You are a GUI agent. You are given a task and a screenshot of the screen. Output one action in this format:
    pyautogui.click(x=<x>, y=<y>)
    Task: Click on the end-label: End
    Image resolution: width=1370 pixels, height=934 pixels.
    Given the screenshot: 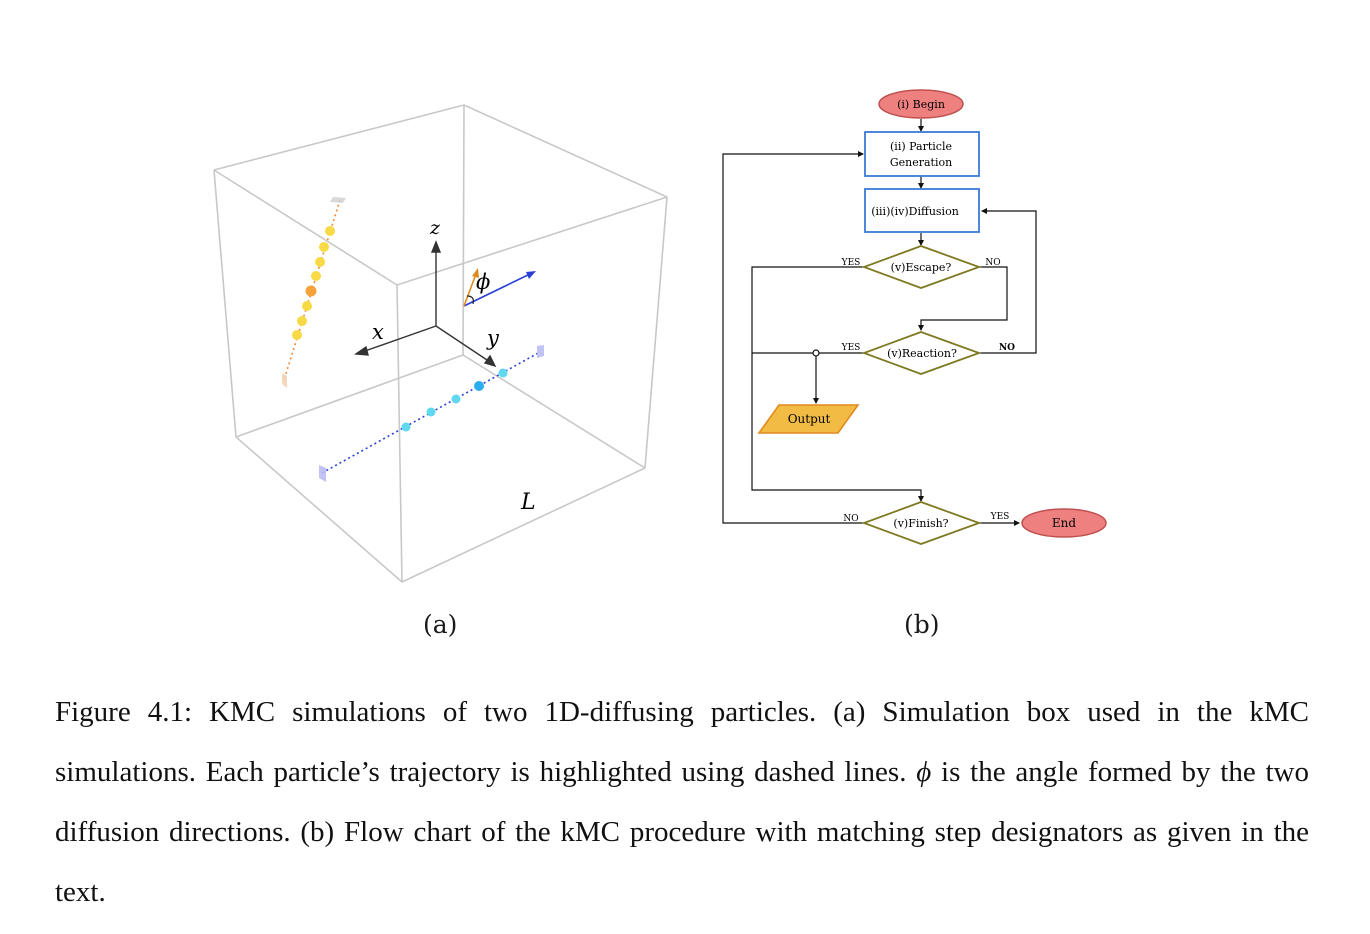 What is the action you would take?
    pyautogui.click(x=1064, y=523)
    